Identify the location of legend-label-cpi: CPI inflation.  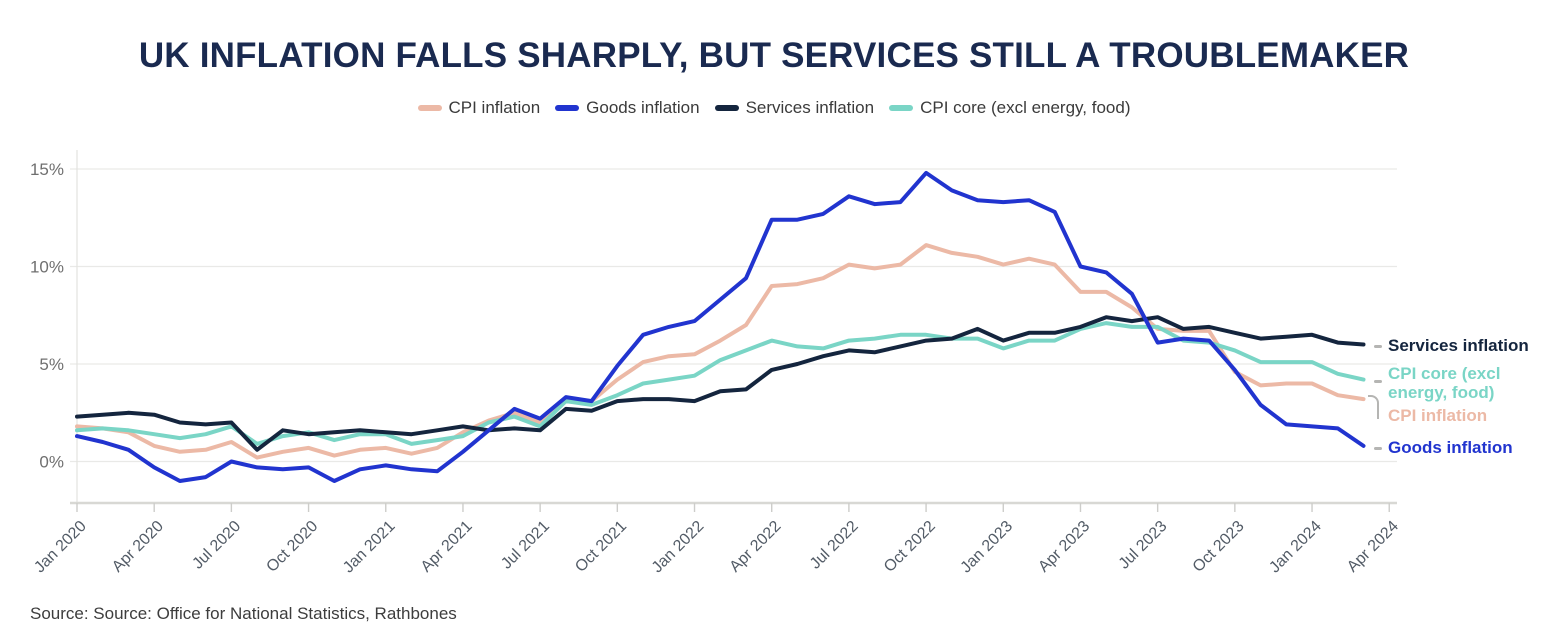
(494, 107).